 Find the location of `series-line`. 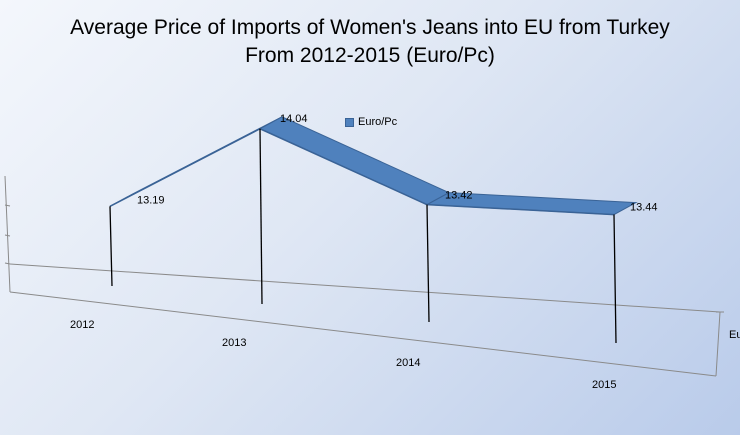

series-line is located at coordinates (362, 171).